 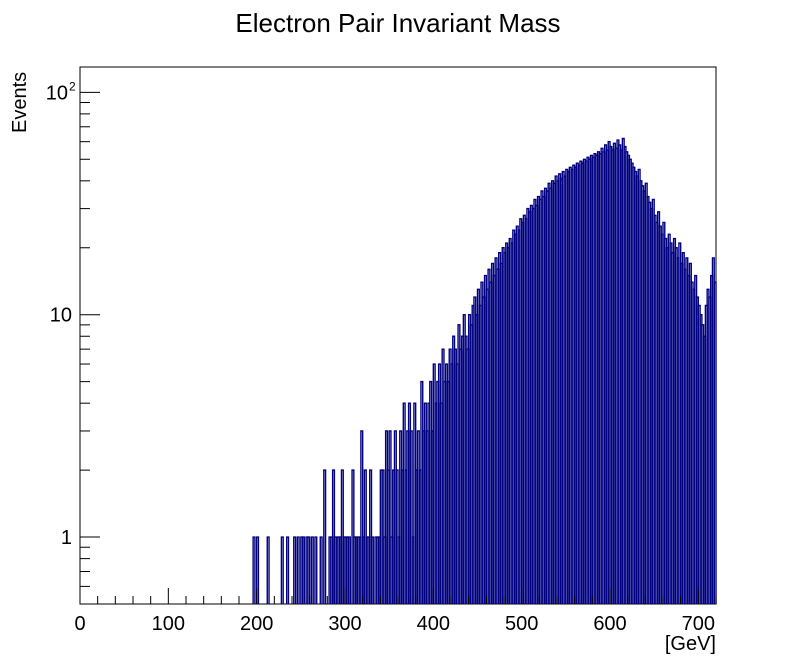 What do you see at coordinates (698, 624) in the screenshot?
I see `x-tick-label: 700` at bounding box center [698, 624].